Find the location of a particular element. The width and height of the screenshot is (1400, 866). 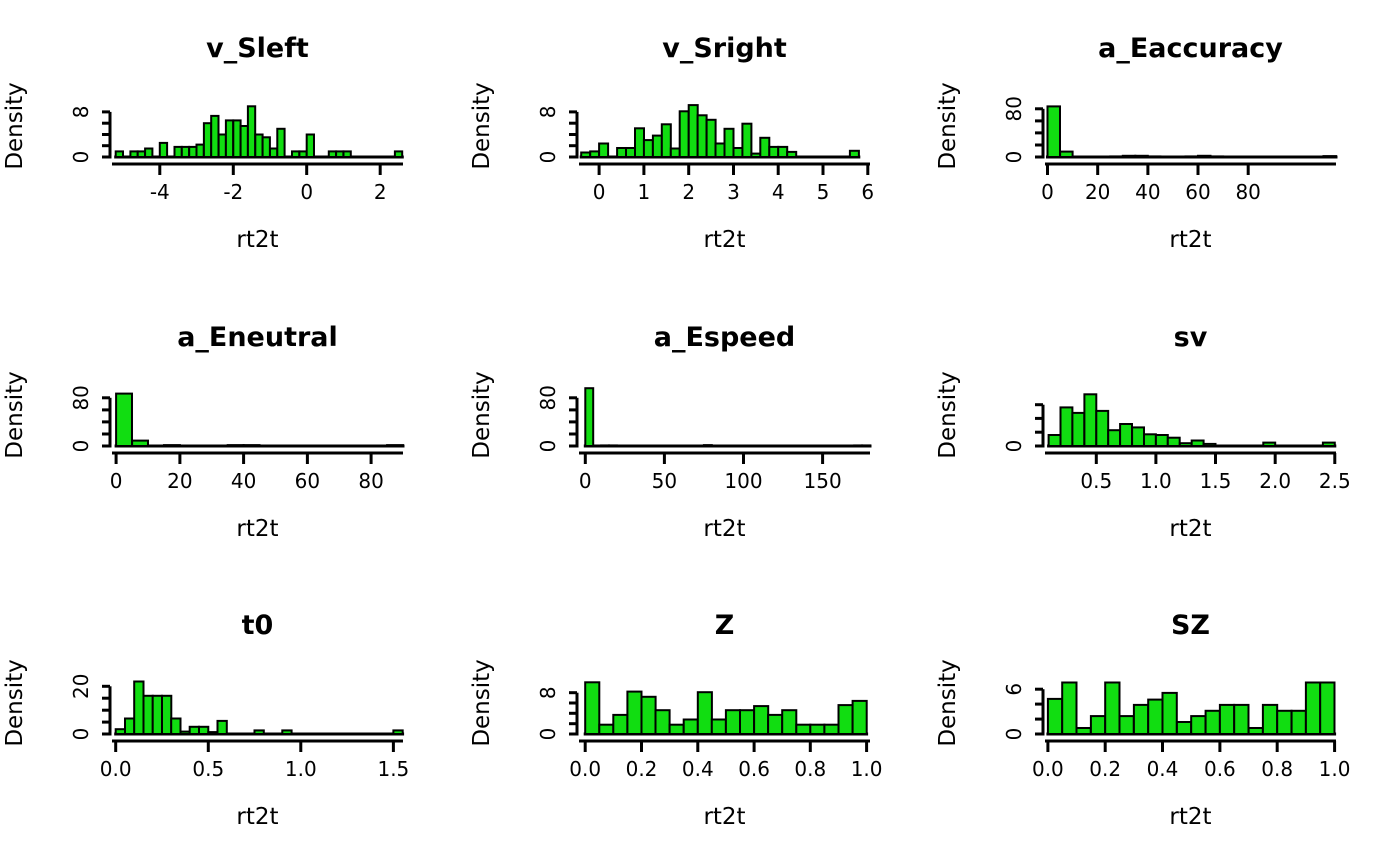

panel-title: v_Sright is located at coordinates (724, 48).